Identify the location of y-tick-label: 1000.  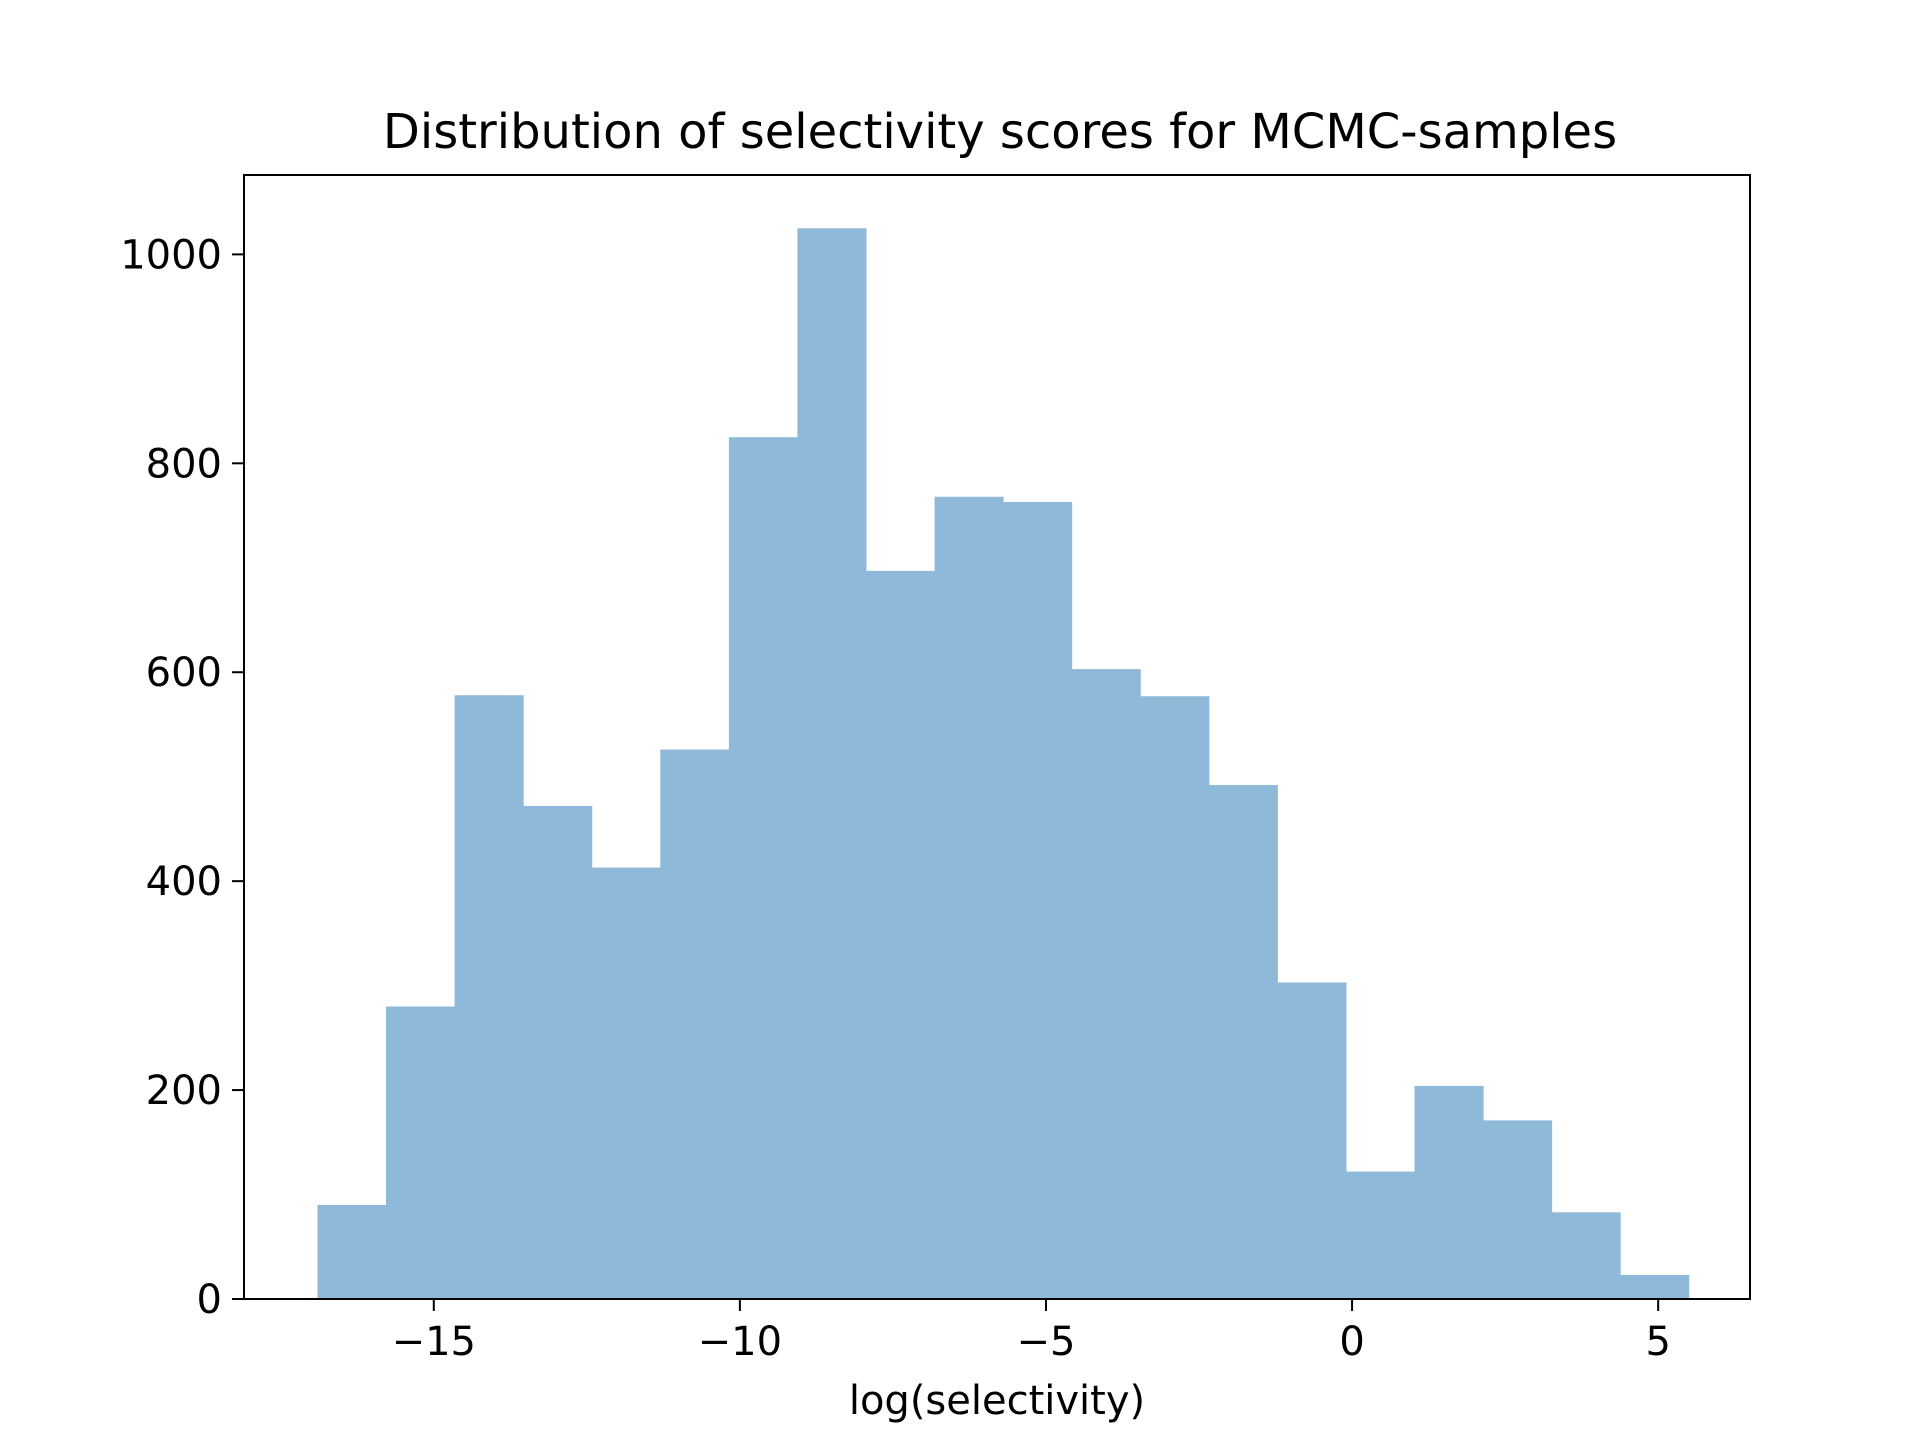
(171, 255).